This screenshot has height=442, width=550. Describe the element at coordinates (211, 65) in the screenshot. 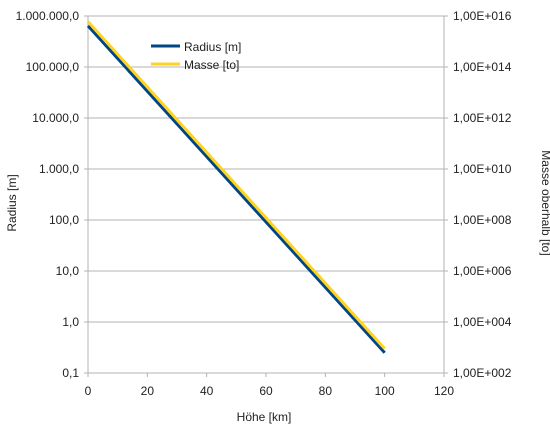

I see `legend-label-masse: Masse [to]` at that location.